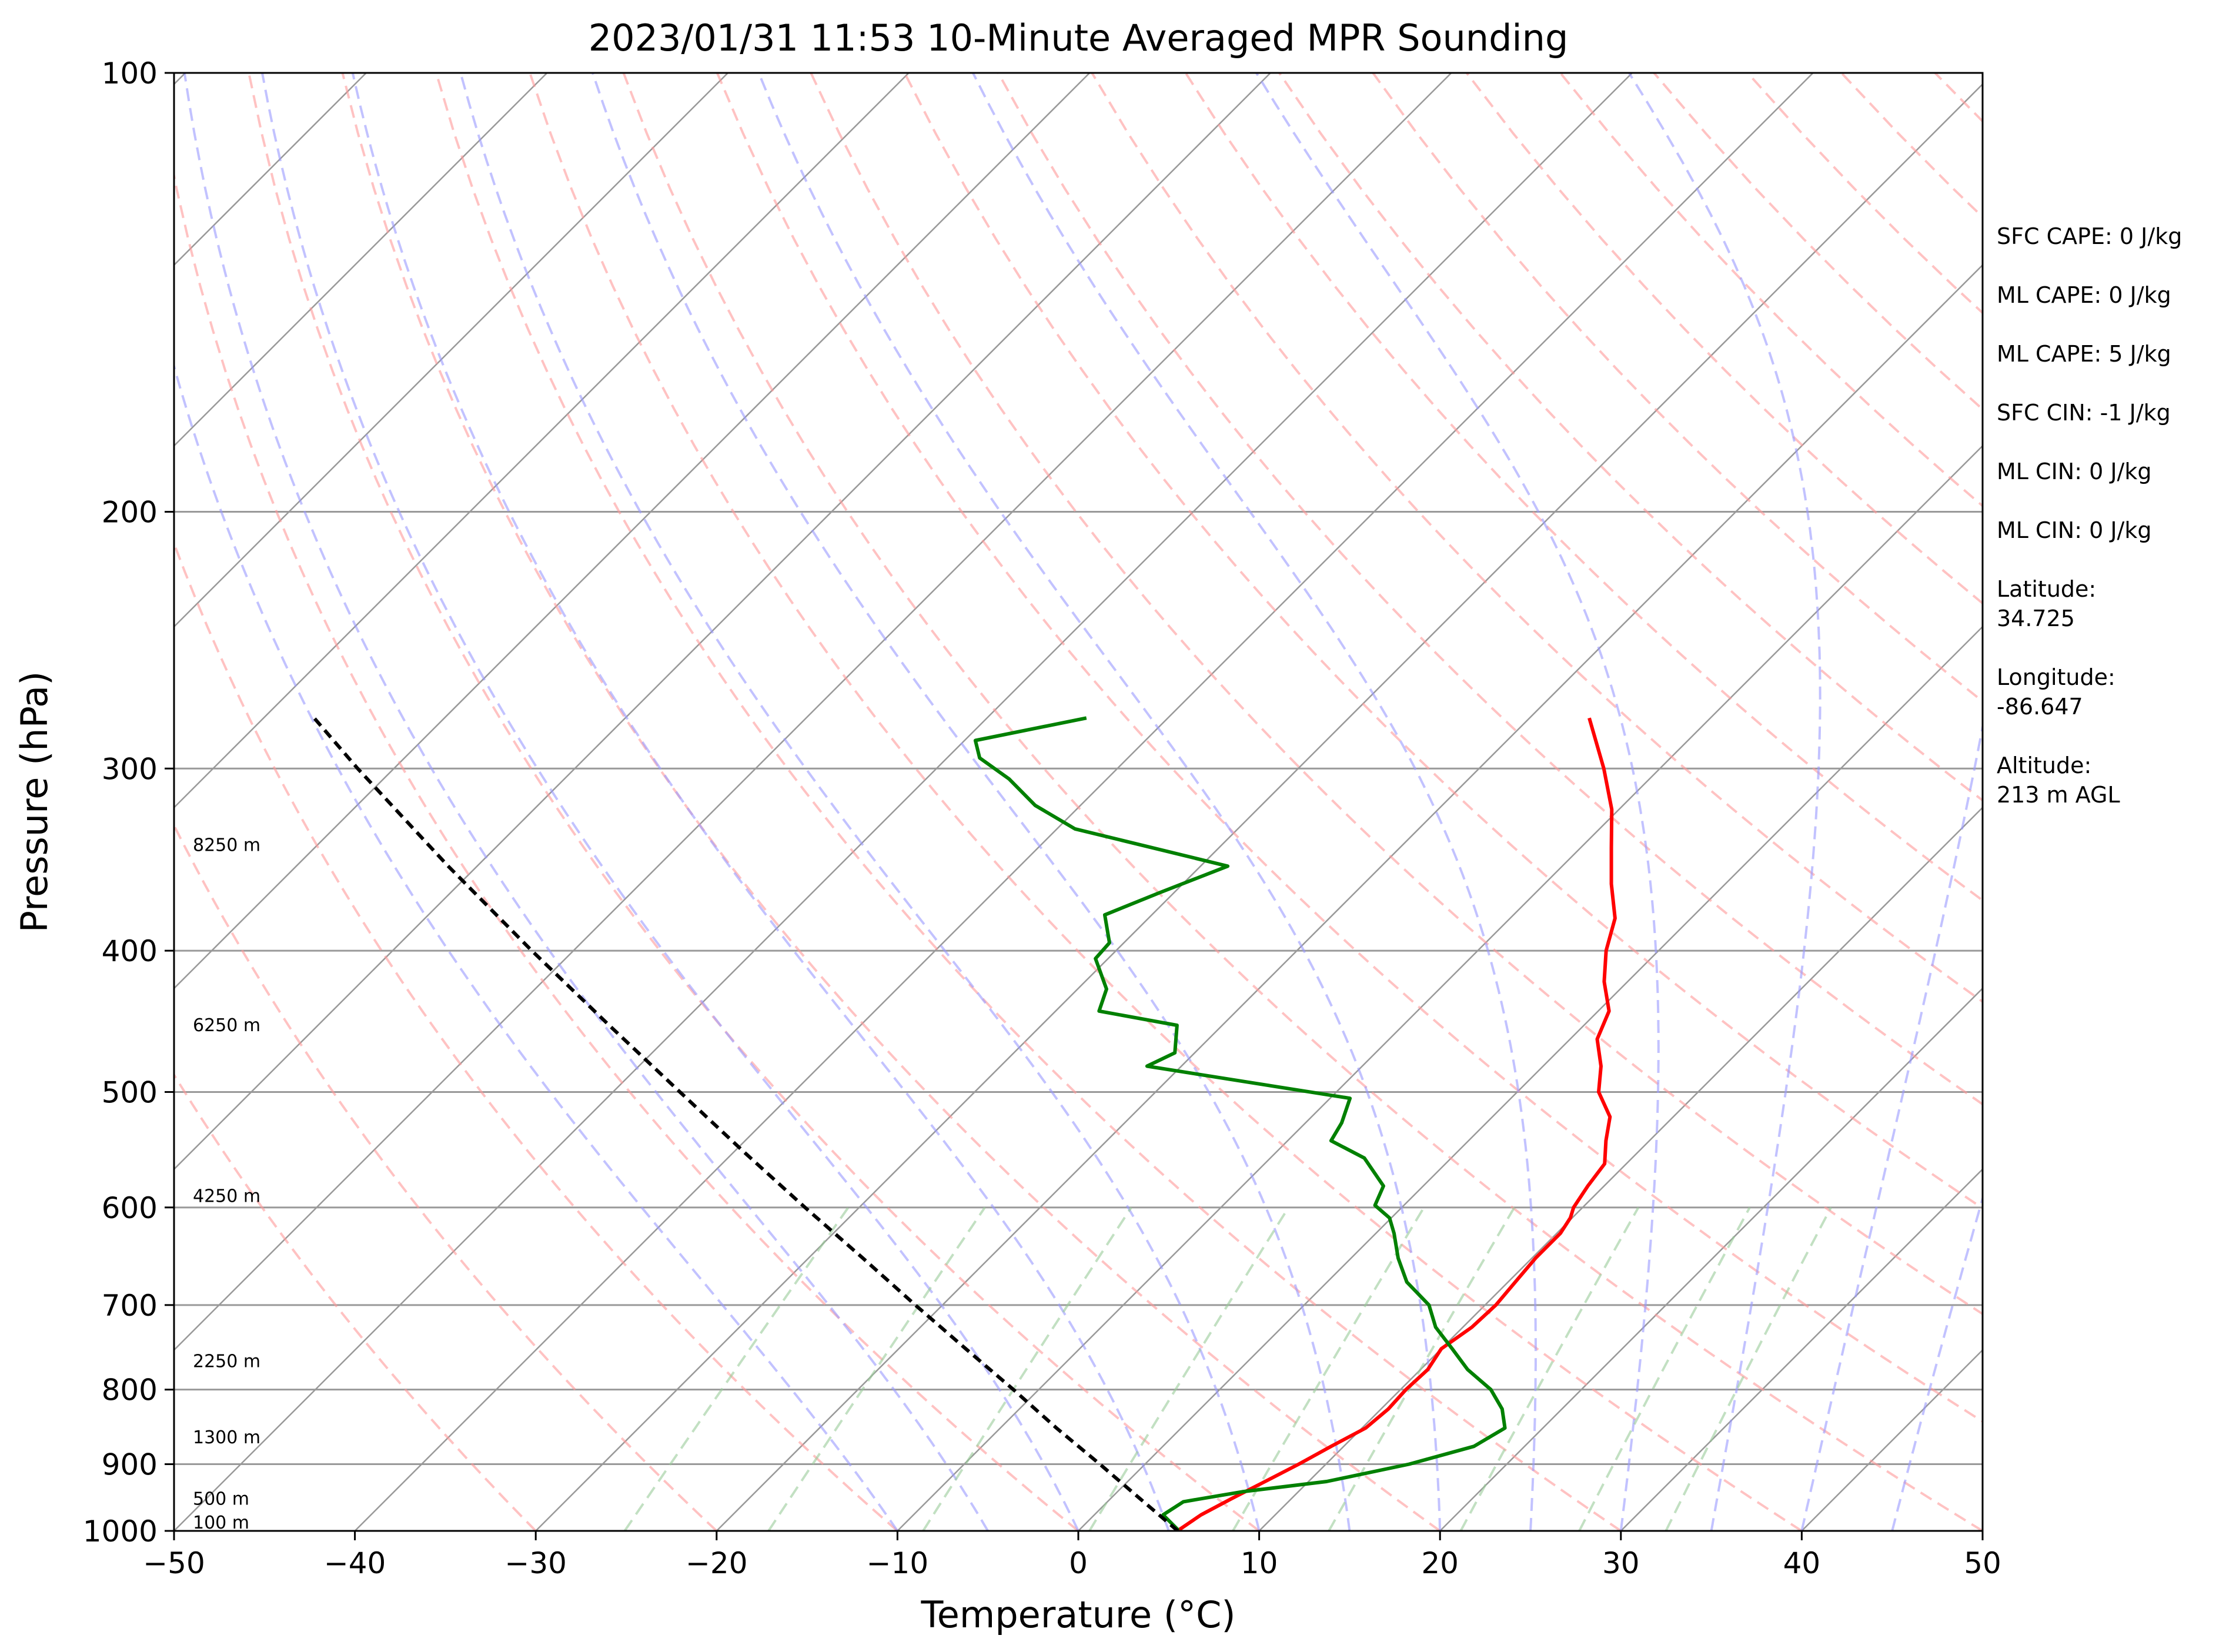 The width and height of the screenshot is (2226, 1652). I want to click on y-tick-label: 500, so click(130, 1092).